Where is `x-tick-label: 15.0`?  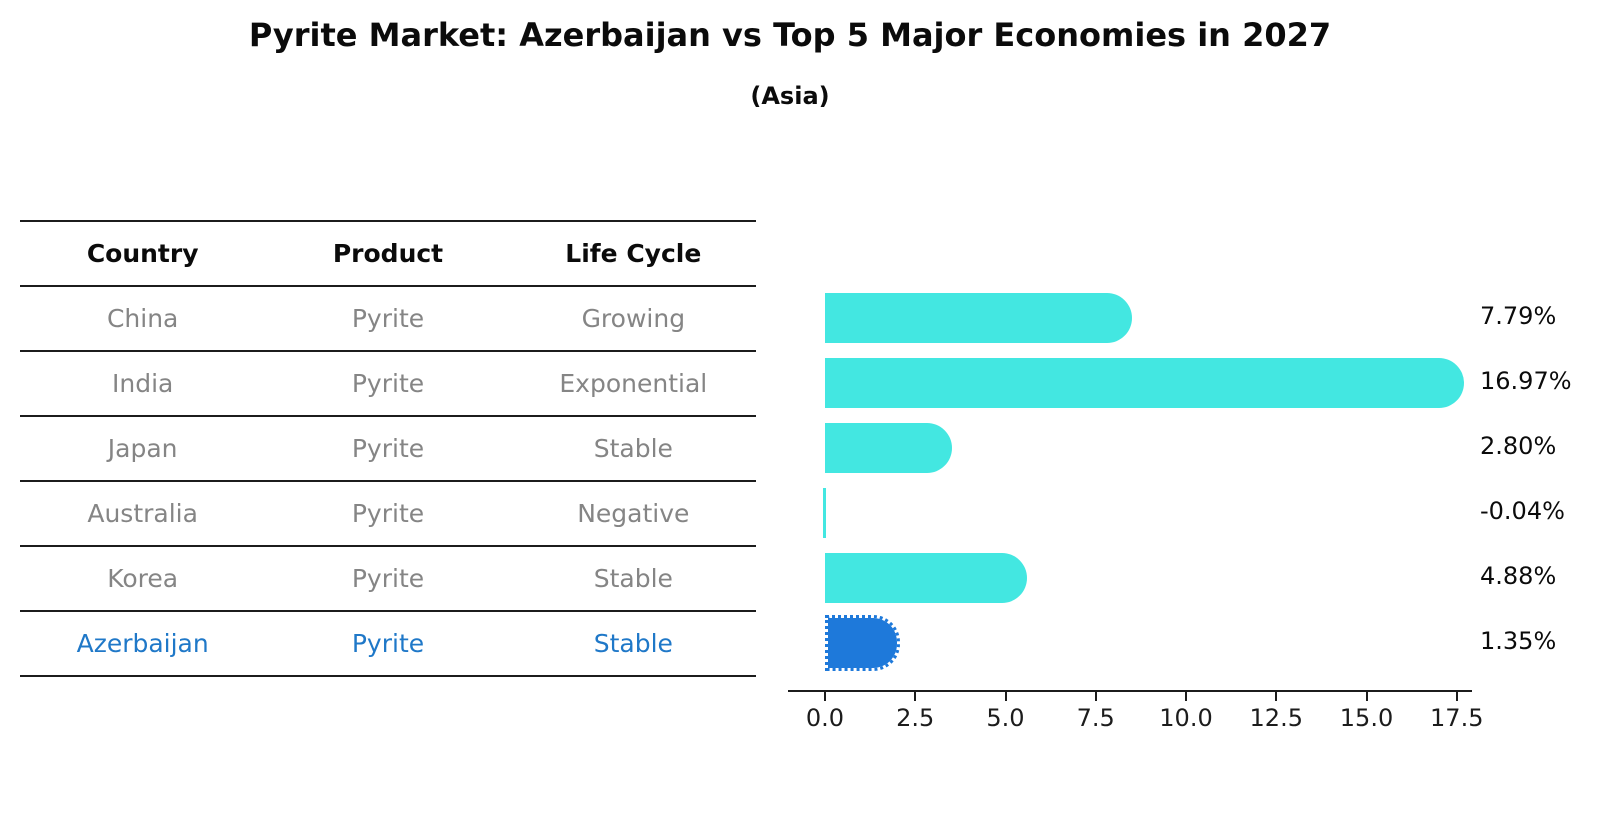 x-tick-label: 15.0 is located at coordinates (1366, 718).